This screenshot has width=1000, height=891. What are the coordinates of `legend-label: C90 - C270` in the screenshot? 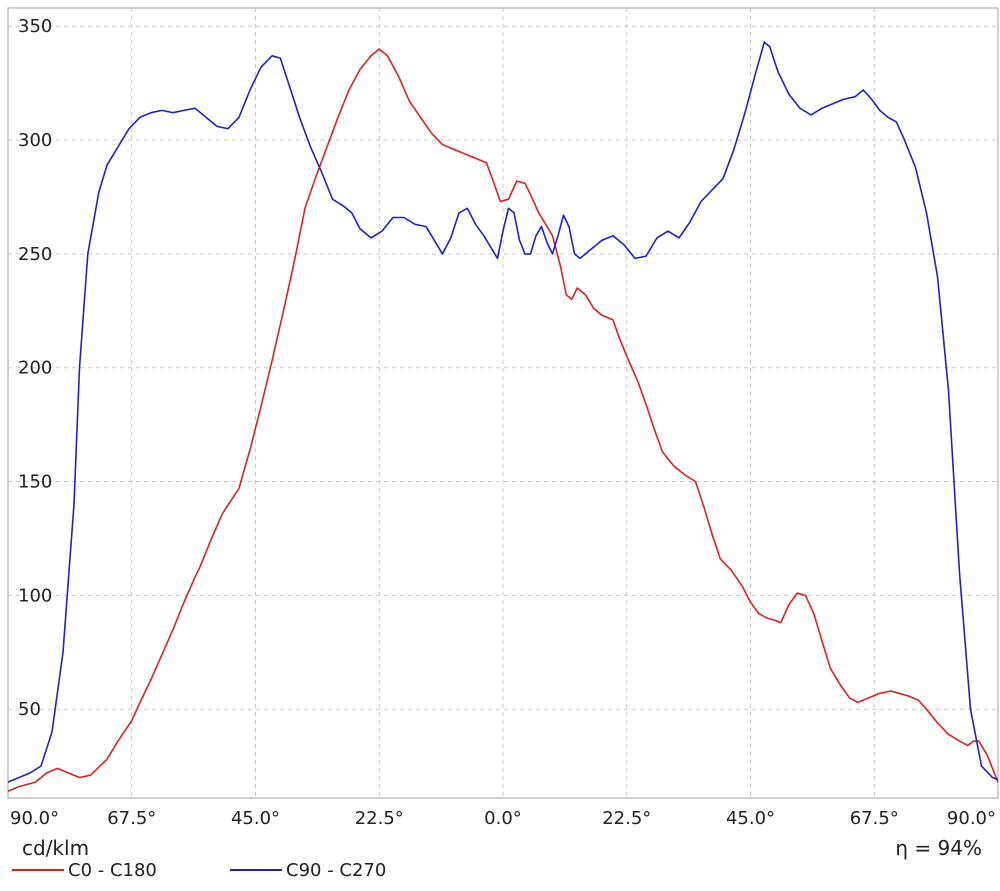 It's located at (336, 870).